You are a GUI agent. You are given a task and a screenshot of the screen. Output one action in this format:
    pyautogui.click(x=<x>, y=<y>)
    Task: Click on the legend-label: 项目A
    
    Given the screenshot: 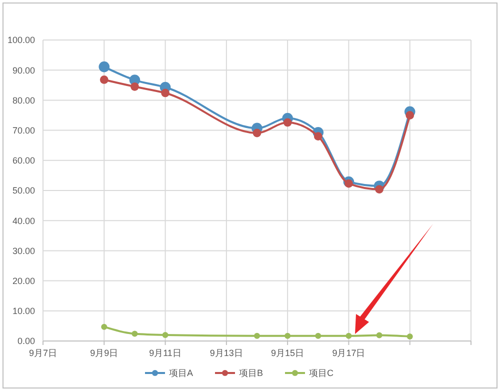 What is the action you would take?
    pyautogui.click(x=181, y=373)
    